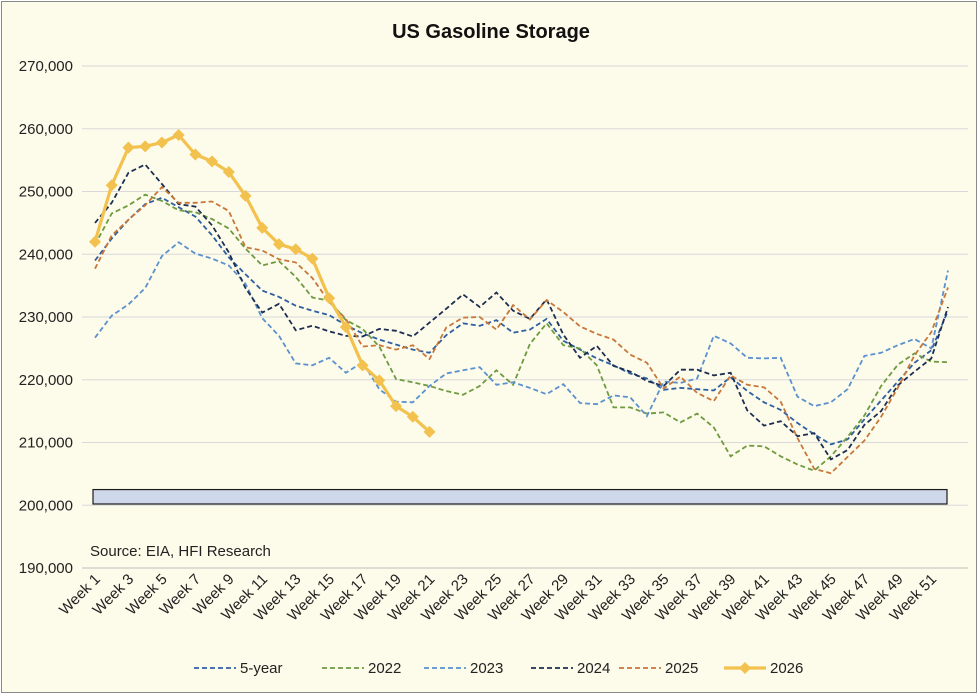 This screenshot has width=980, height=696. I want to click on source-note: Source: EIA, HFI Research, so click(180, 551).